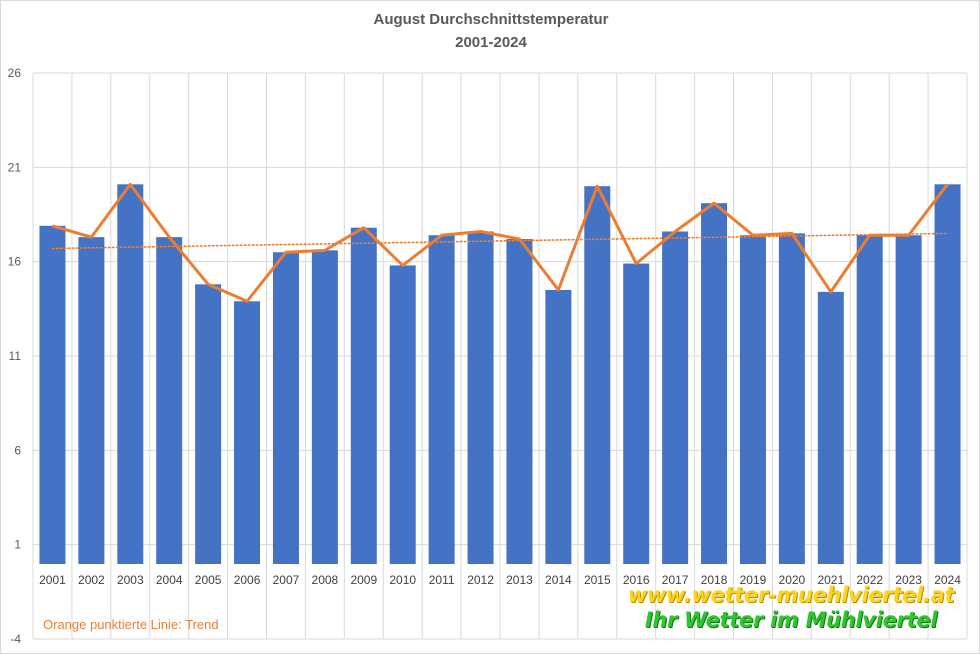 This screenshot has height=655, width=980. Describe the element at coordinates (480, 580) in the screenshot. I see `x-tick-label: 2012` at that location.